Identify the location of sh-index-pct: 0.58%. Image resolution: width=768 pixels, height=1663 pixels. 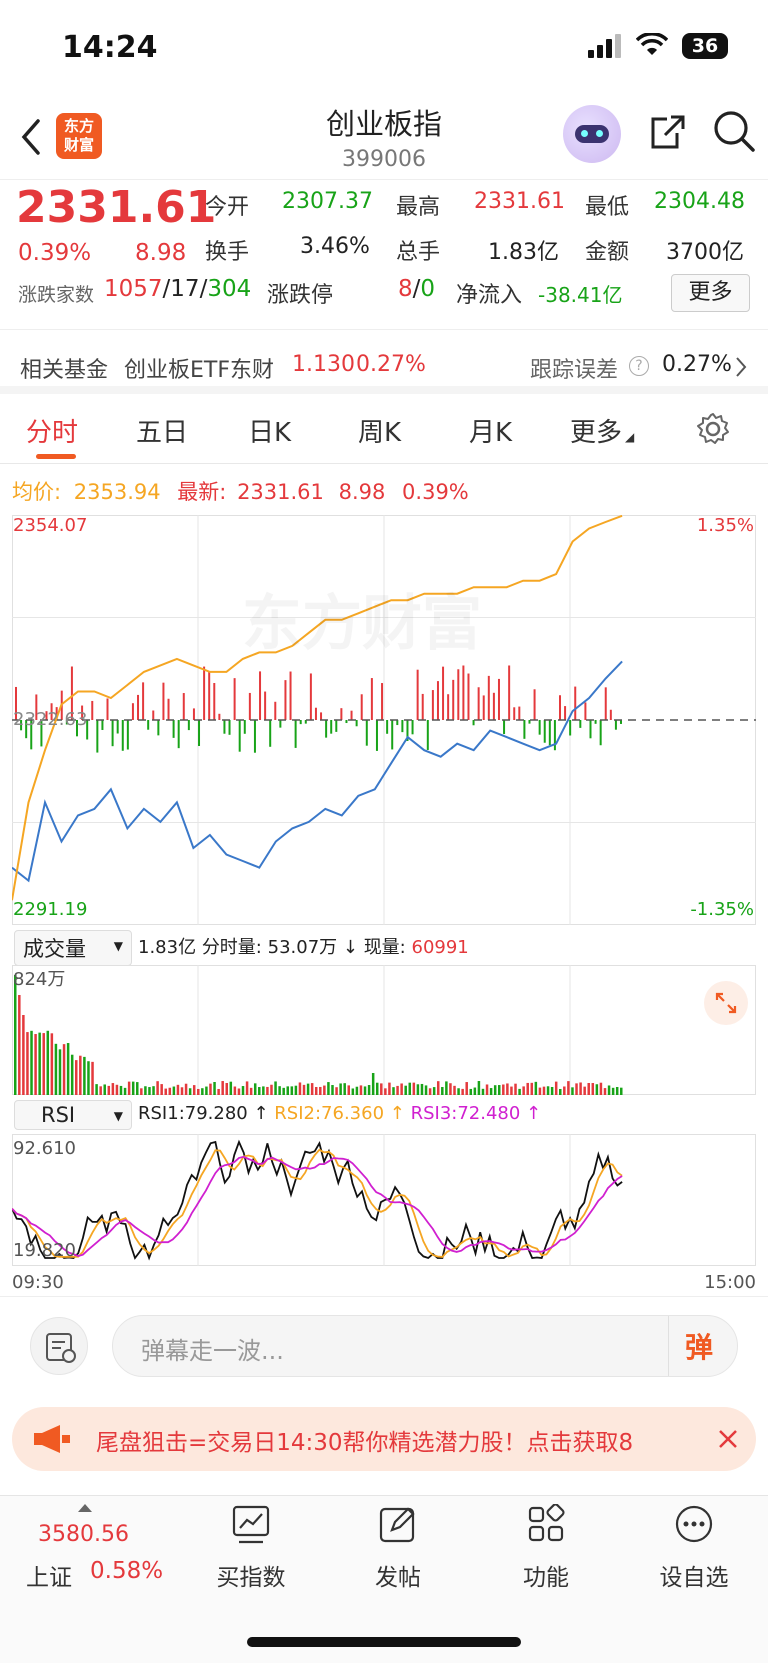
(127, 1571).